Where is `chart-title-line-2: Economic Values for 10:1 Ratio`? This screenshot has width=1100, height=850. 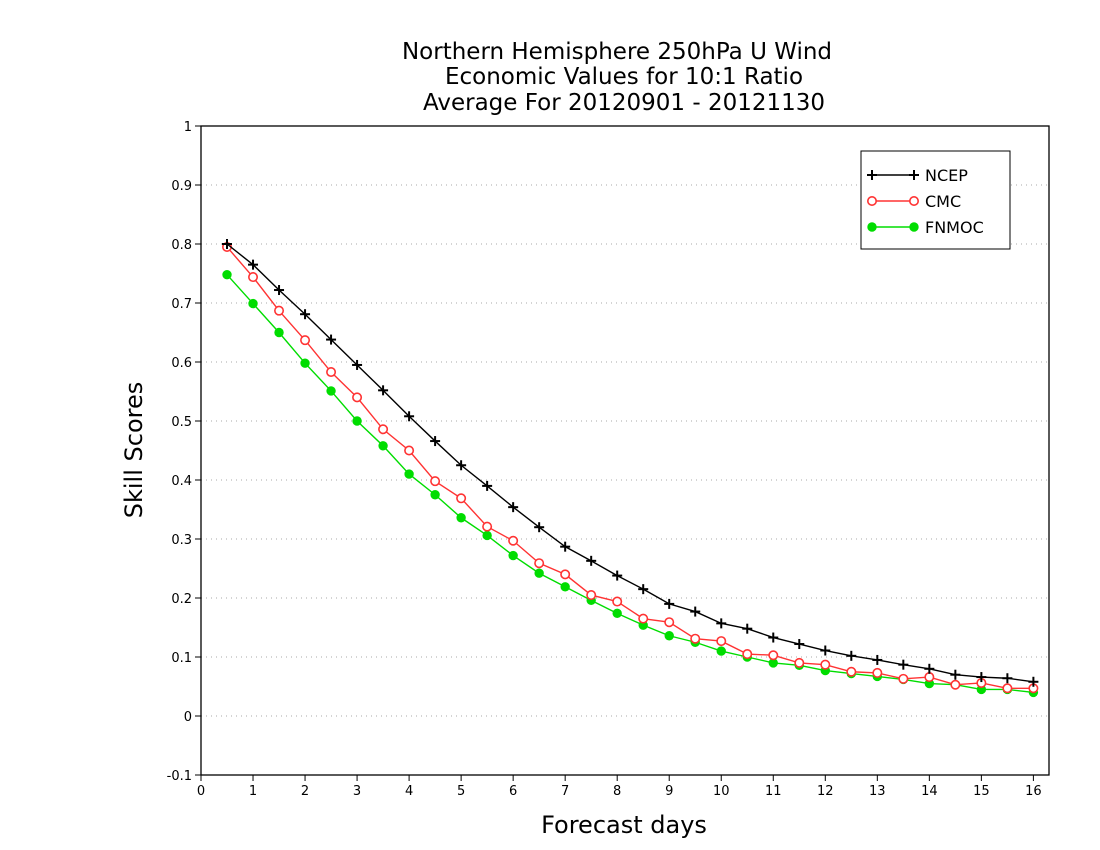
chart-title-line-2: Economic Values for 10:1 Ratio is located at coordinates (624, 77).